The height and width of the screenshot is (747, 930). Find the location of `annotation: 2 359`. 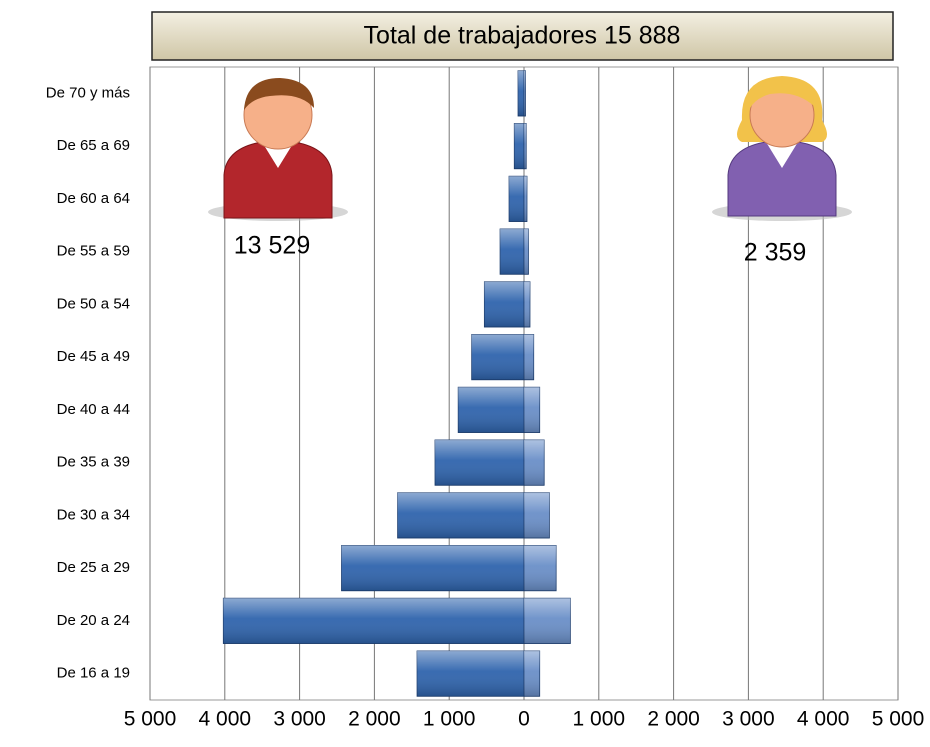

annotation: 2 359 is located at coordinates (775, 253).